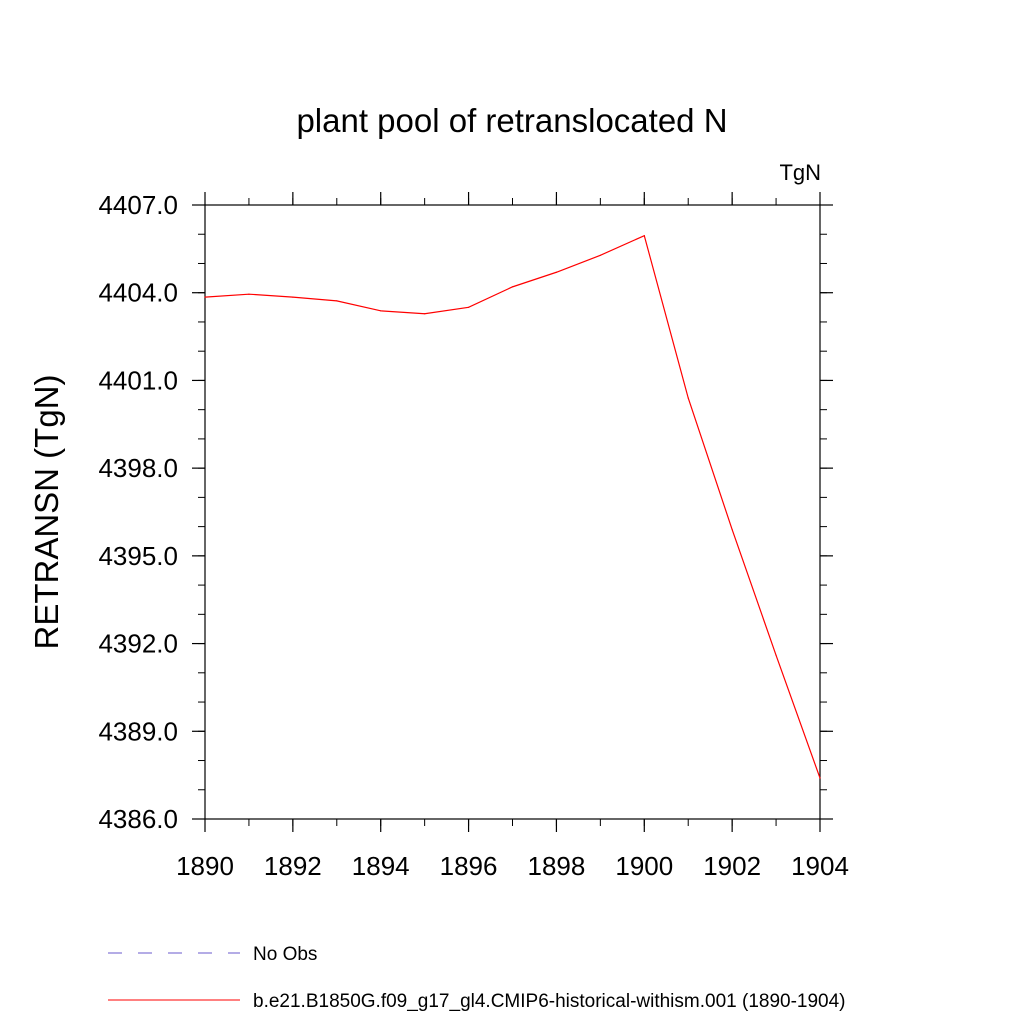 This screenshot has width=1024, height=1024. What do you see at coordinates (511, 120) in the screenshot?
I see `chart-title: plant pool of retranslocated N` at bounding box center [511, 120].